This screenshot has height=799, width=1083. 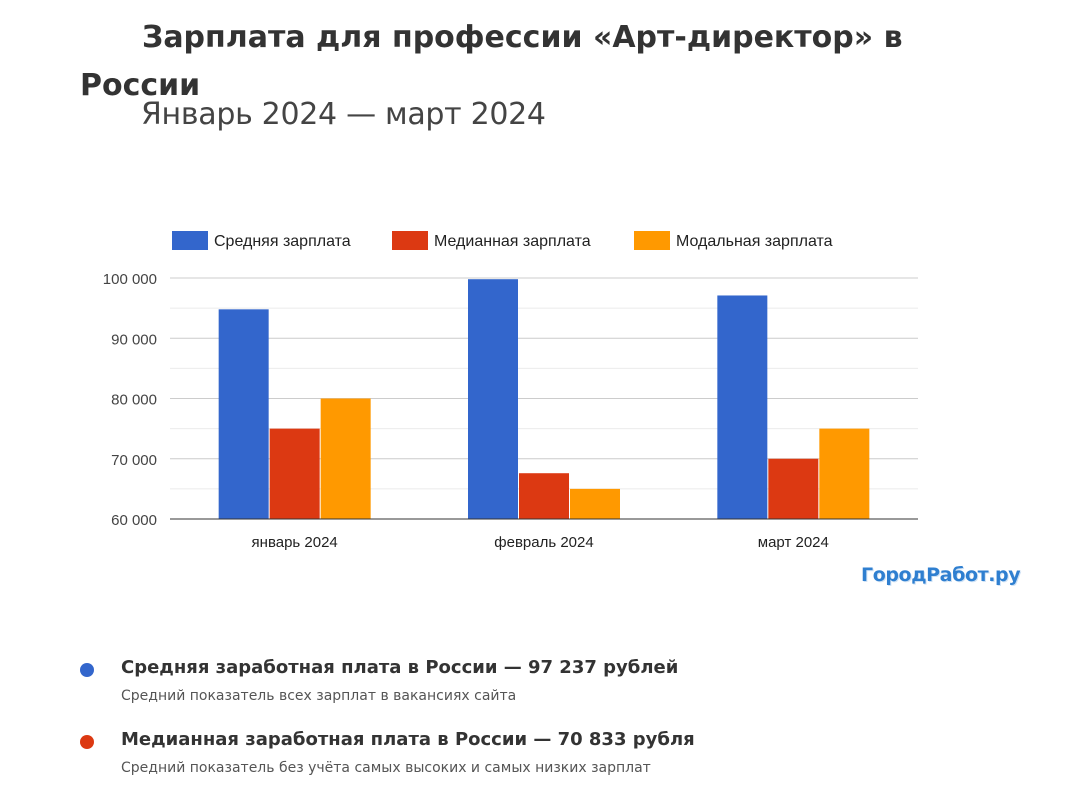 What do you see at coordinates (282, 241) in the screenshot?
I see `legend-label: Средняя зарплата` at bounding box center [282, 241].